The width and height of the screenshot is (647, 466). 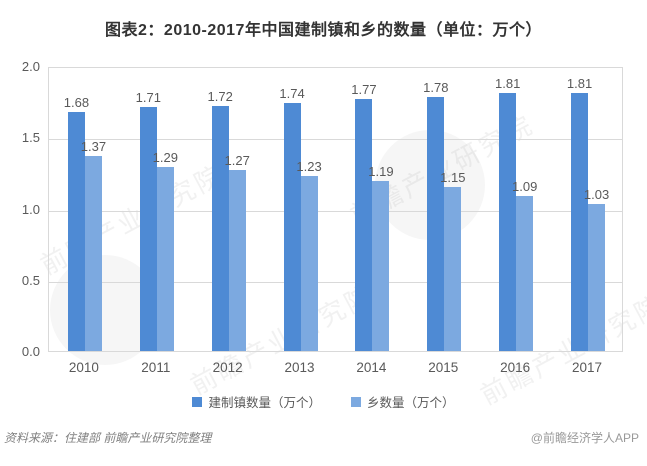 I want to click on y-tick-label: 0.0, so click(x=30, y=351).